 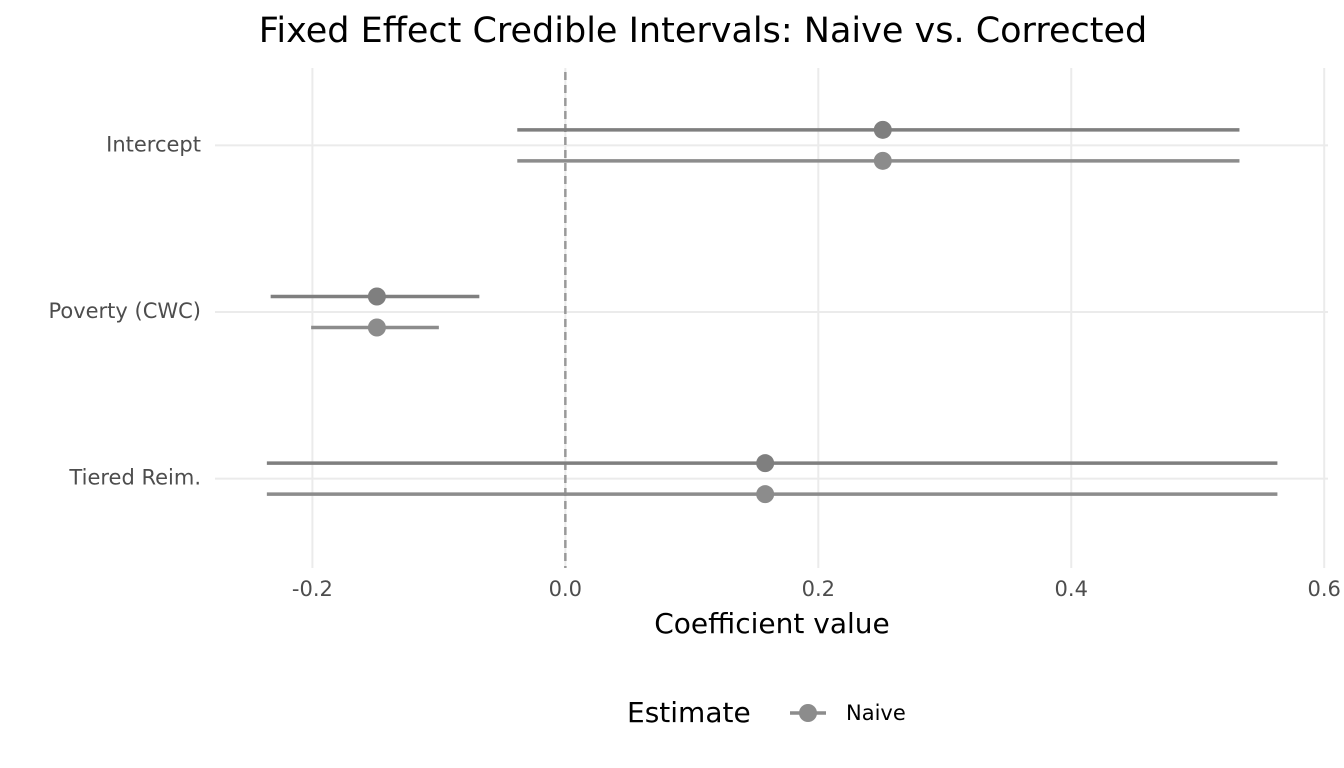 I want to click on x-axis-label: Coefficient value, so click(x=771, y=623).